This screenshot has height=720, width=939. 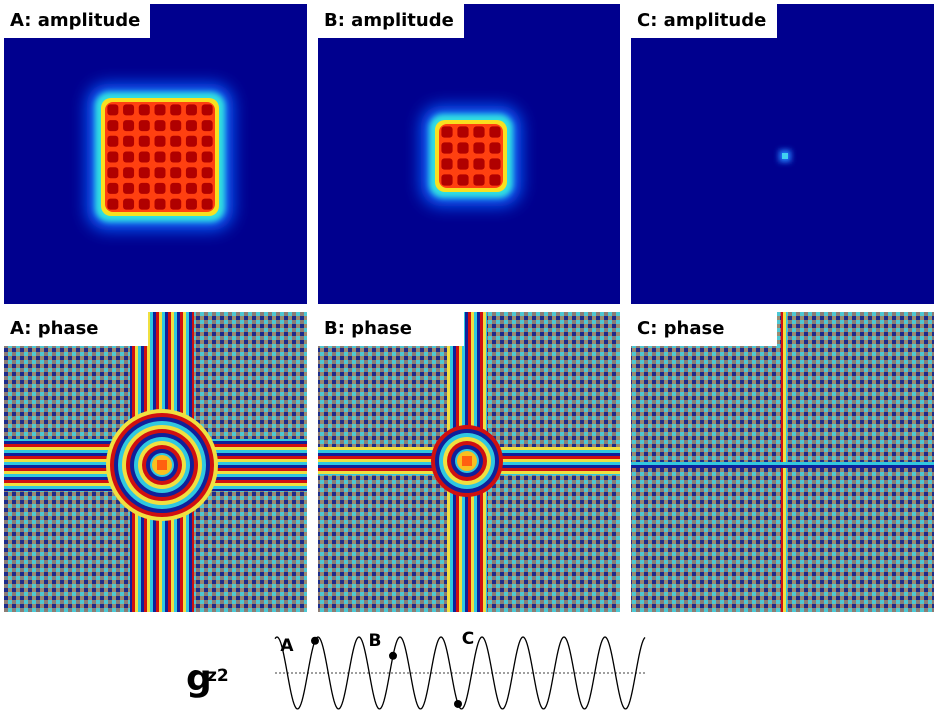 I want to click on panel-label: C: phase, so click(x=680, y=328).